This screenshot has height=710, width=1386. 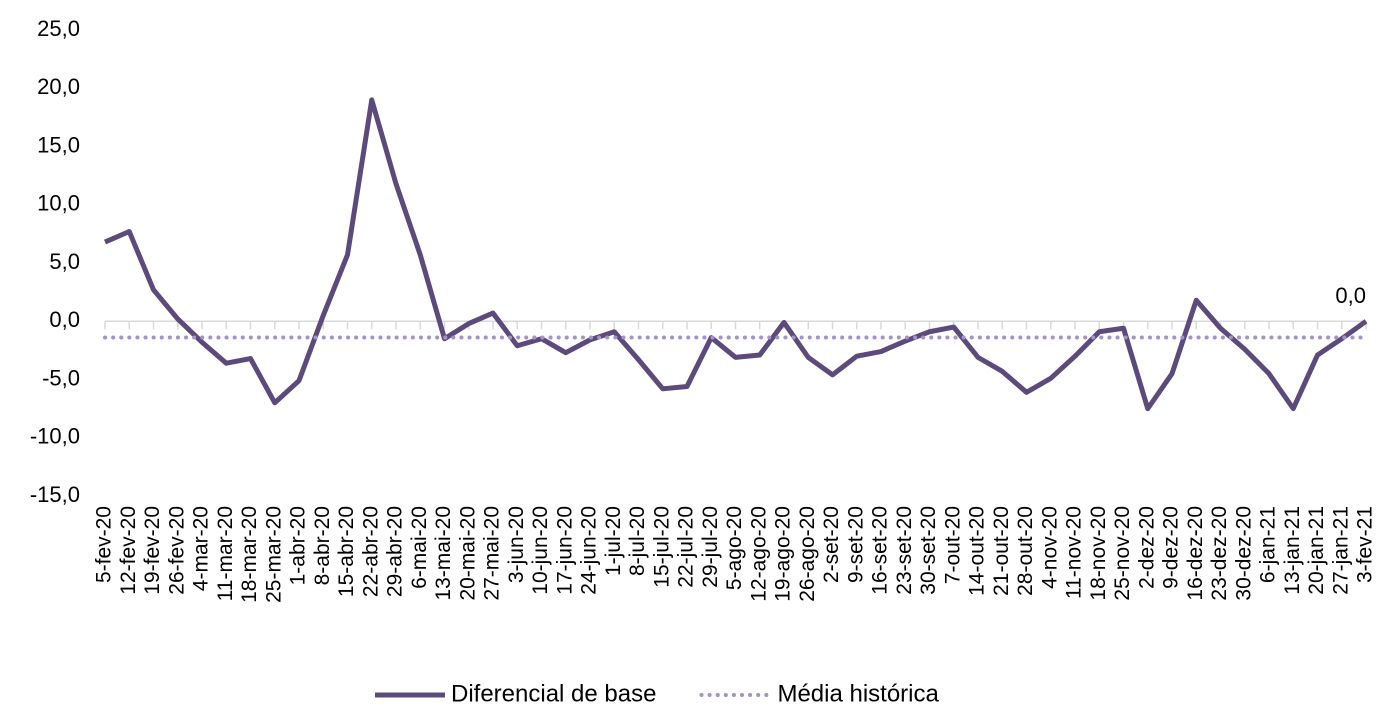 I want to click on x-tick-label: 1-abr-20, so click(x=298, y=545).